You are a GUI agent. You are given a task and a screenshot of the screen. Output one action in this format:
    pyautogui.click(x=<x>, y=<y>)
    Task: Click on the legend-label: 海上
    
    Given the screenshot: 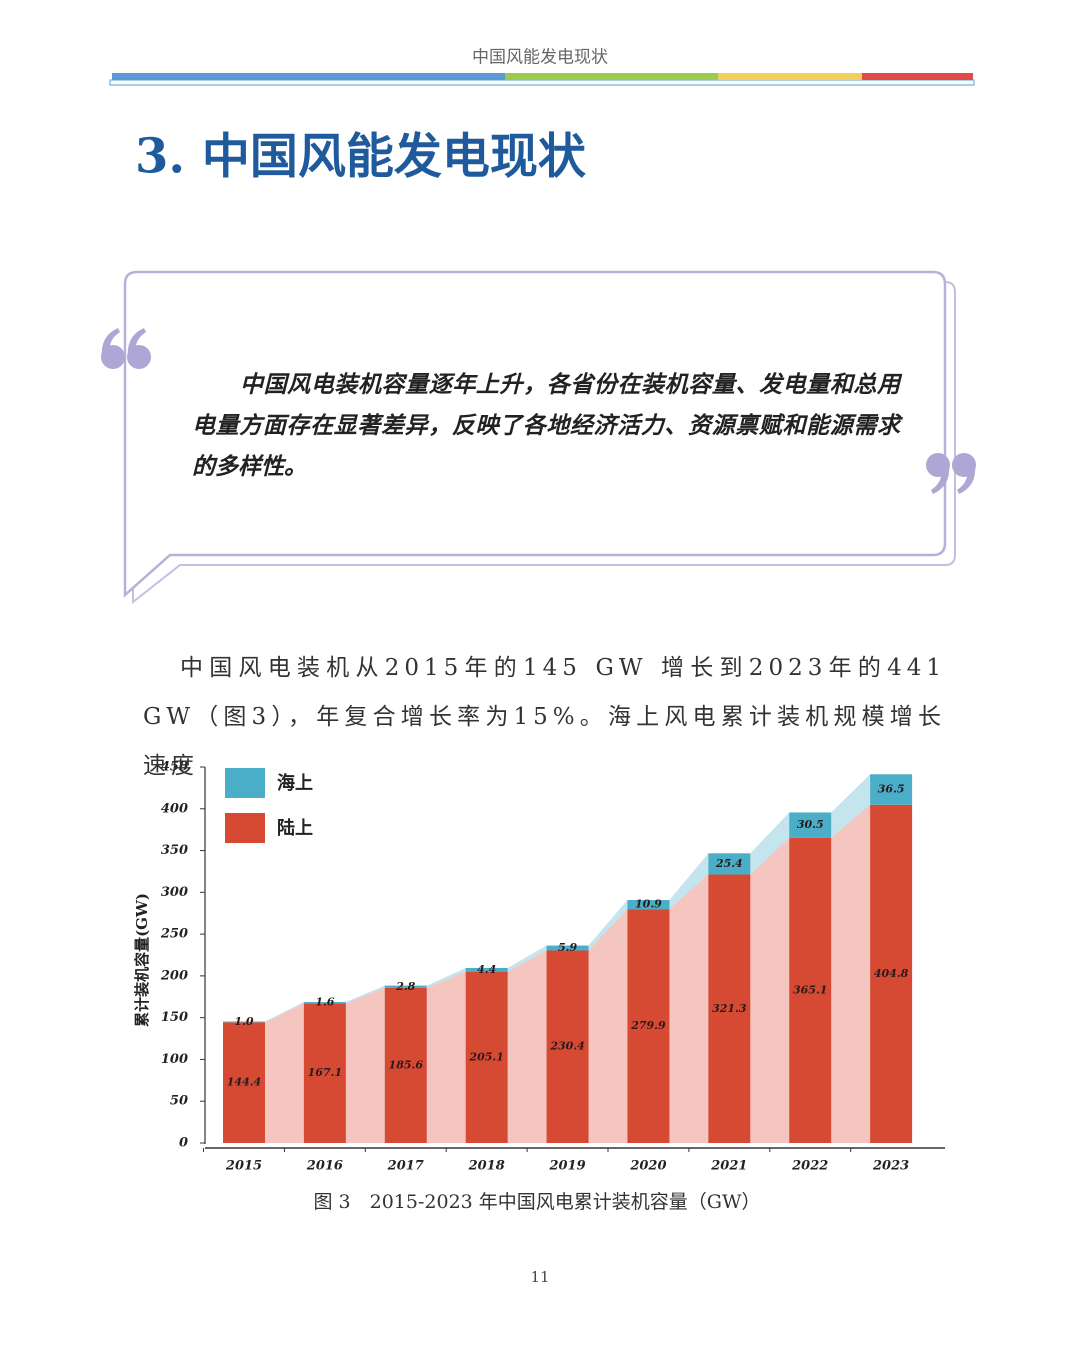 What is the action you would take?
    pyautogui.click(x=295, y=783)
    